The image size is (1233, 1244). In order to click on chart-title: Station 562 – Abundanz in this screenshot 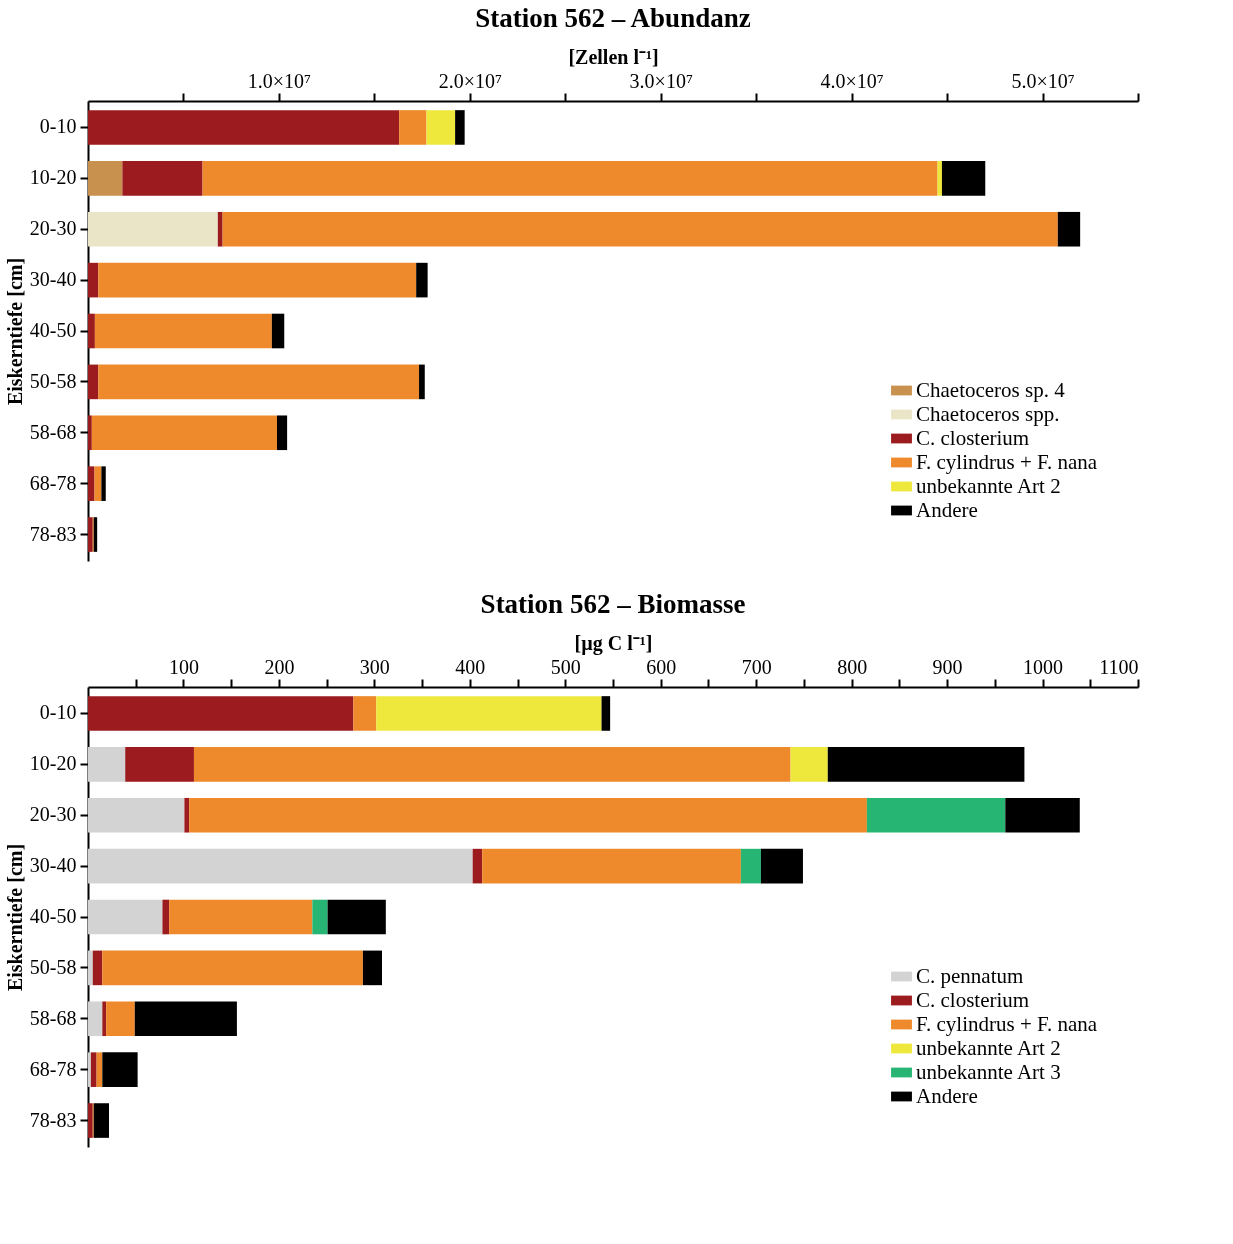, I will do `click(613, 18)`.